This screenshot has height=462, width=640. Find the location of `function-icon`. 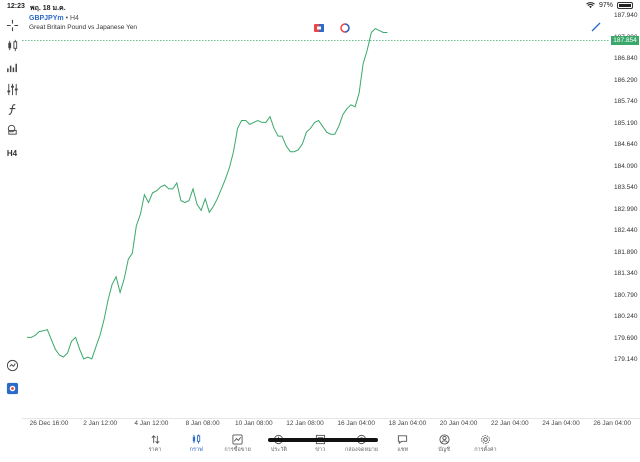

function-icon is located at coordinates (12, 109).